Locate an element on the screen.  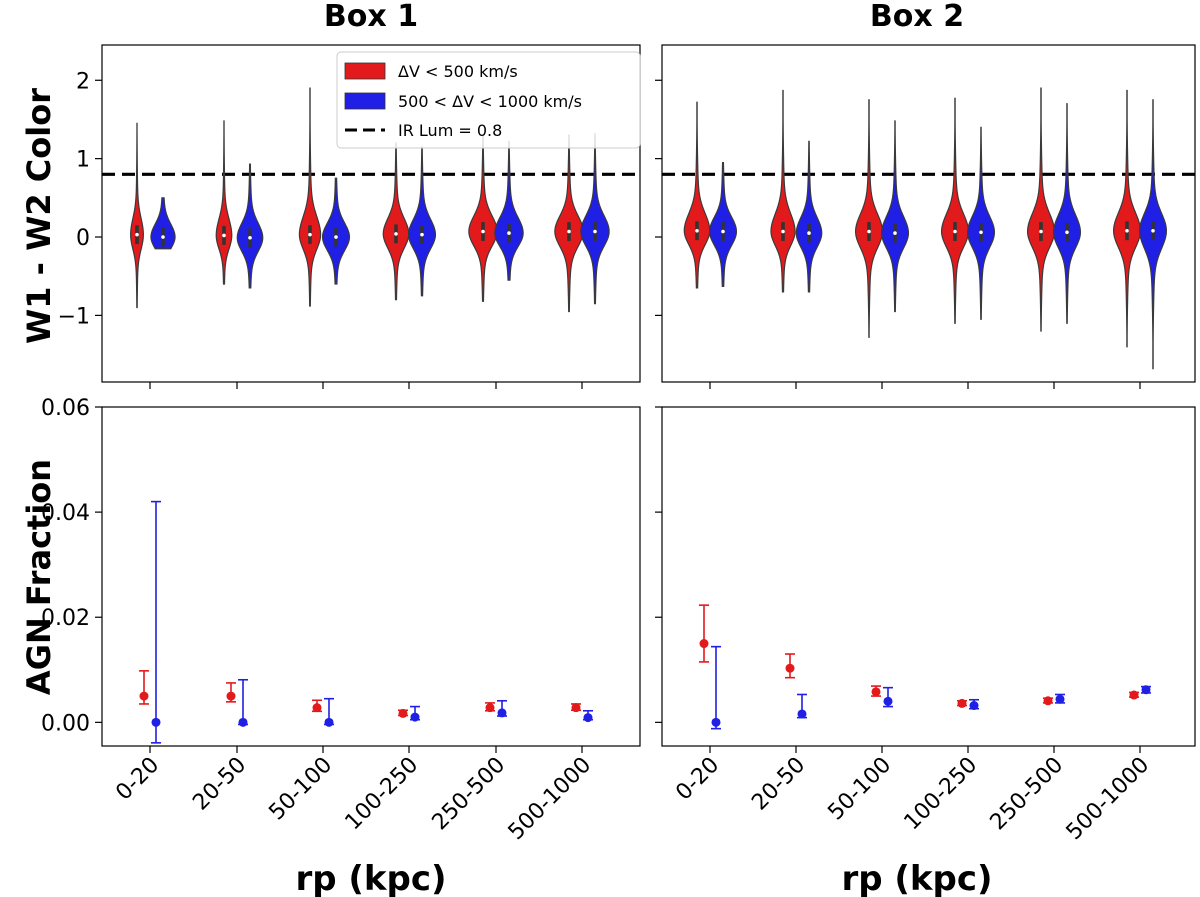
xlabel-box2: rp (kpc) is located at coordinates (916, 878).